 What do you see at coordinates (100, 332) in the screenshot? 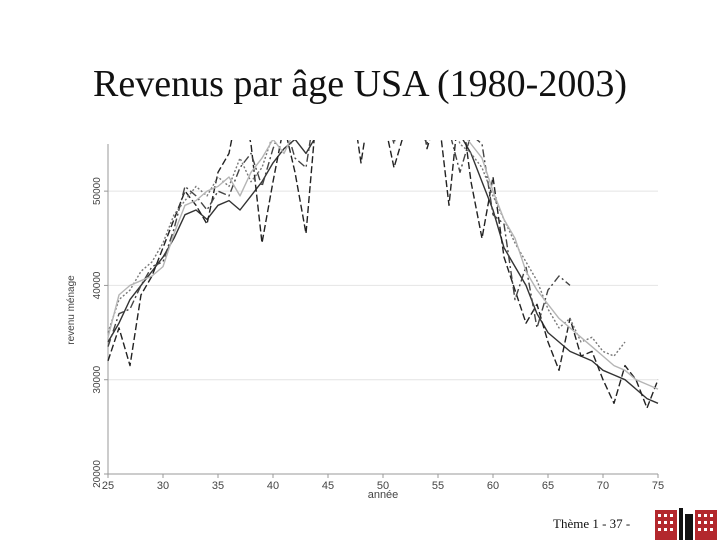
I see `y-ticks: 20000 30000 40000 50000` at bounding box center [100, 332].